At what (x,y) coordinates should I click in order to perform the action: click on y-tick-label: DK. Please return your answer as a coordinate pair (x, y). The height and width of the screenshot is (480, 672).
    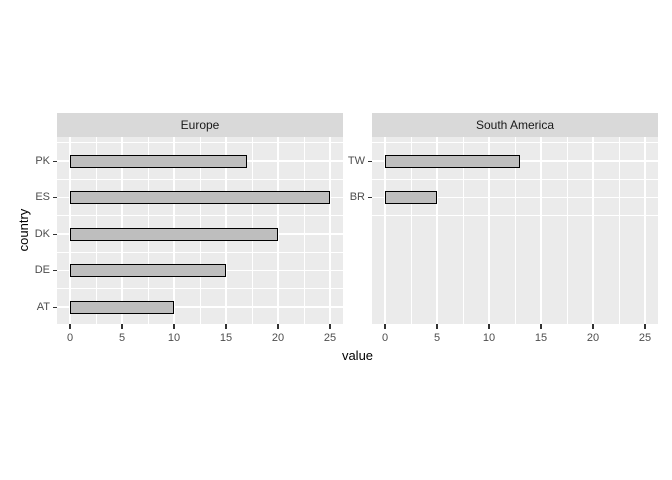
    Looking at the image, I should click on (42, 233).